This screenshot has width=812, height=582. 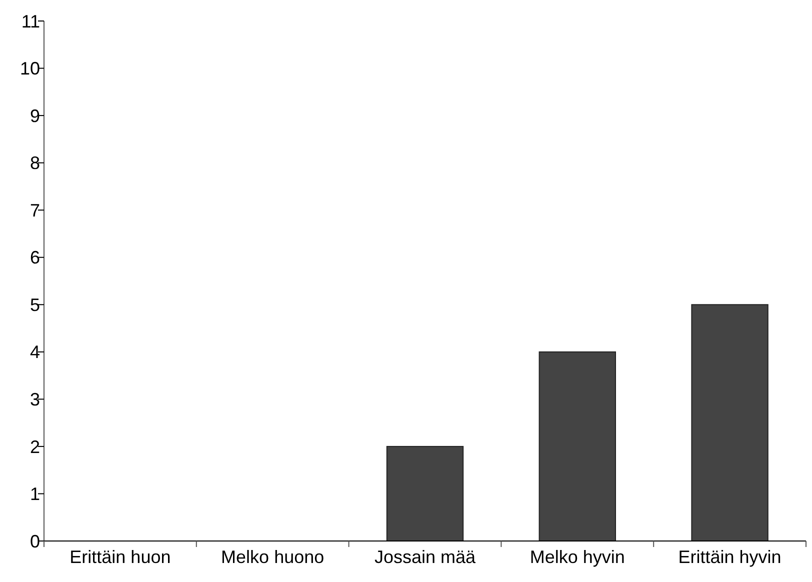 What do you see at coordinates (35, 258) in the screenshot?
I see `y-tick-label: 6` at bounding box center [35, 258].